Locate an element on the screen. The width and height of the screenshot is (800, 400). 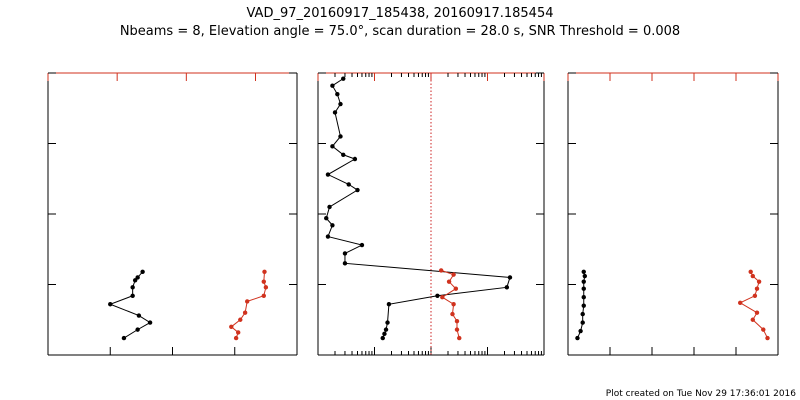
residual-series-black-line is located at coordinates (581, 305).